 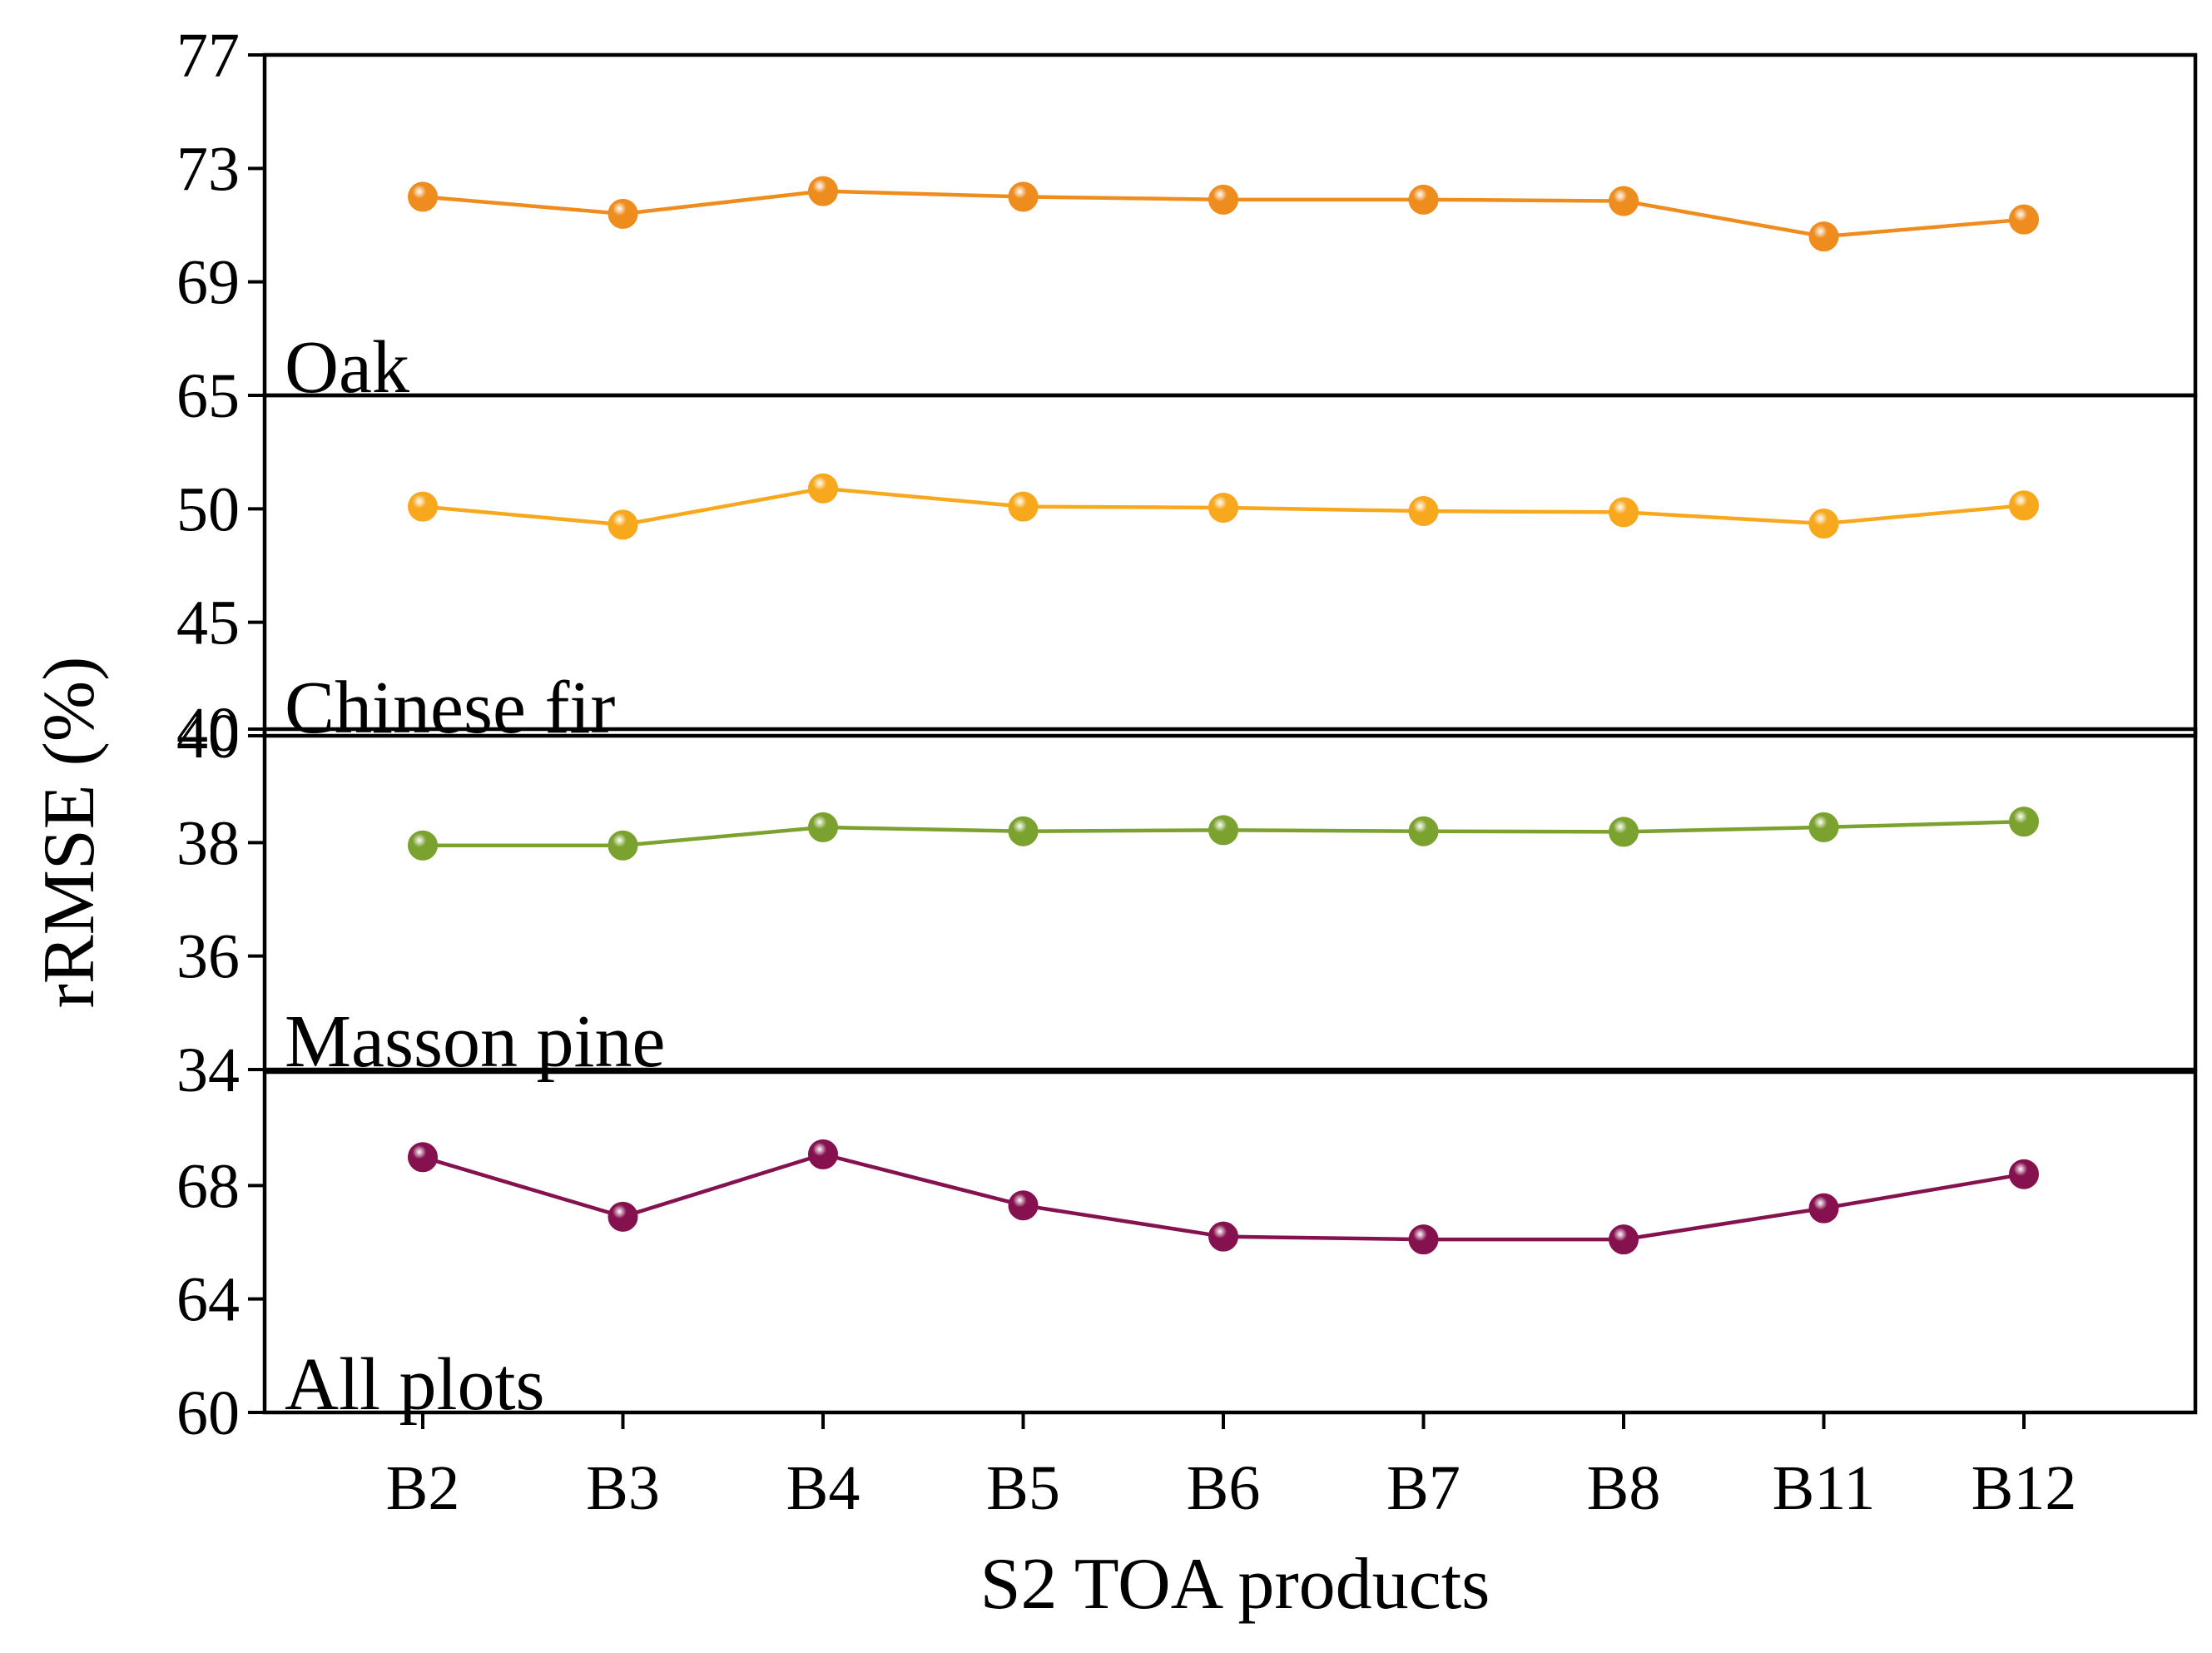 I want to click on data-point-masson-pine-b8, so click(x=1624, y=832).